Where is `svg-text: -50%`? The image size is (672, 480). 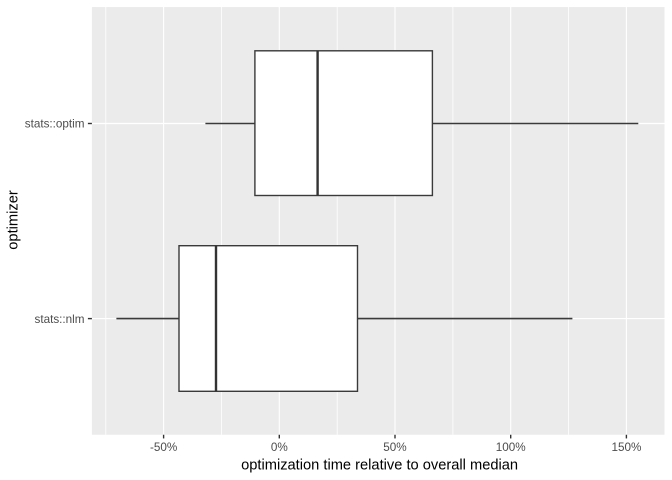 svg-text: -50% is located at coordinates (163, 447).